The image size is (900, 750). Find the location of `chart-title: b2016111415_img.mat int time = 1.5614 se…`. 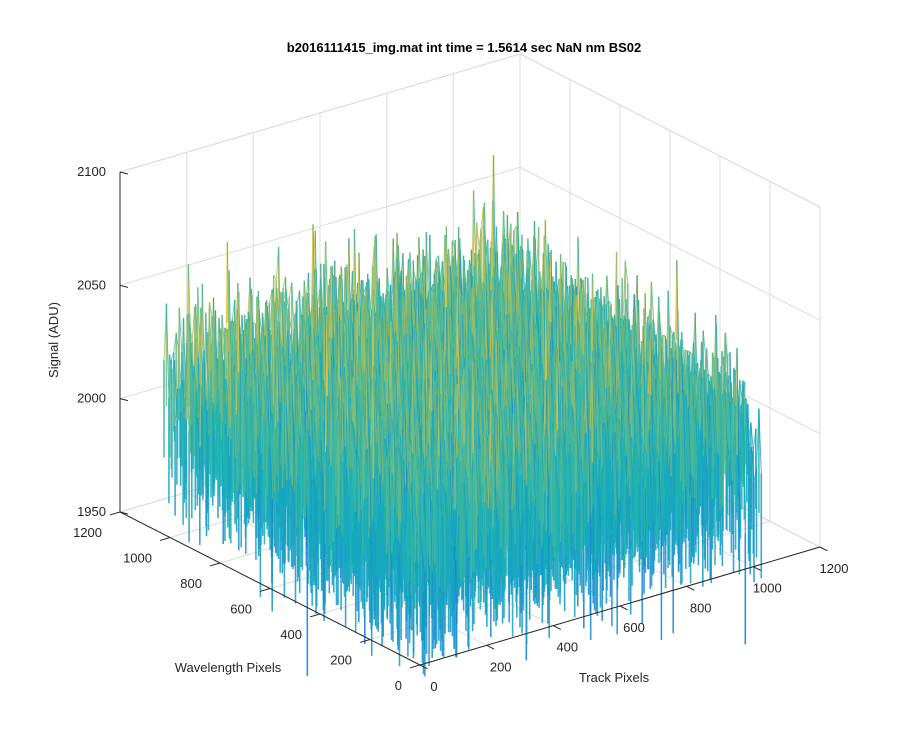

chart-title: b2016111415_img.mat int time = 1.5614 se… is located at coordinates (464, 47).